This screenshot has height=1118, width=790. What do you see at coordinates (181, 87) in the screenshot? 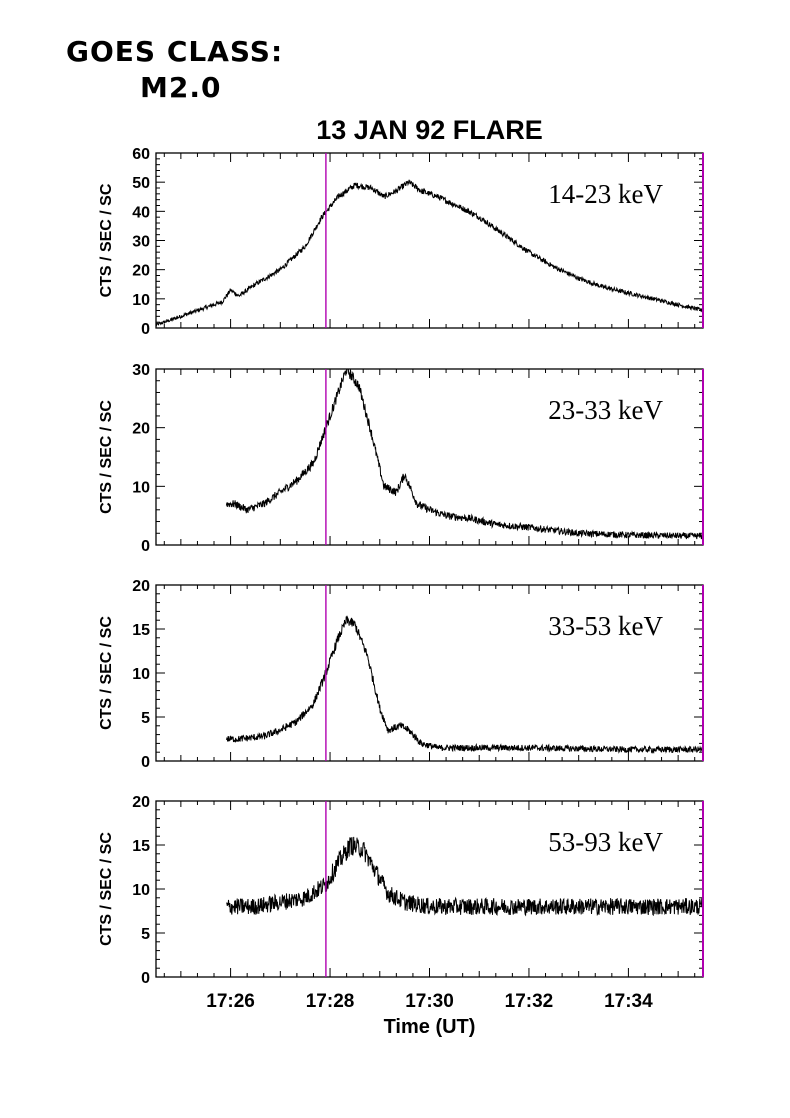
I see `goes-class-value: M2.0` at bounding box center [181, 87].